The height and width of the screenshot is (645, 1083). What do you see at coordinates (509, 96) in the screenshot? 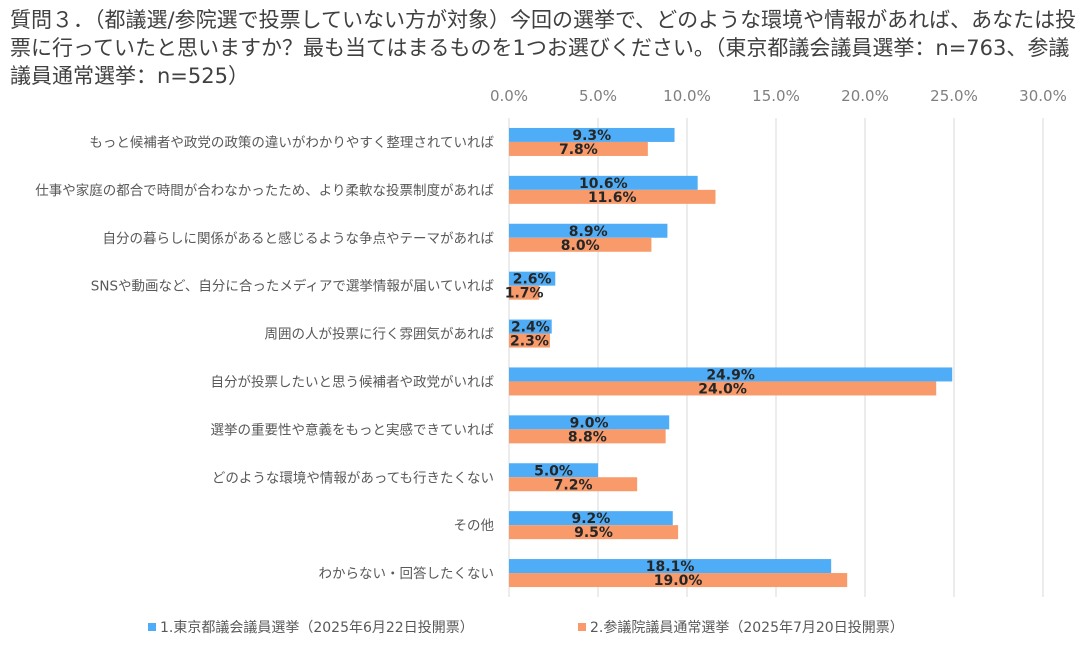
I see `x-tick-label: 0.0%` at bounding box center [509, 96].